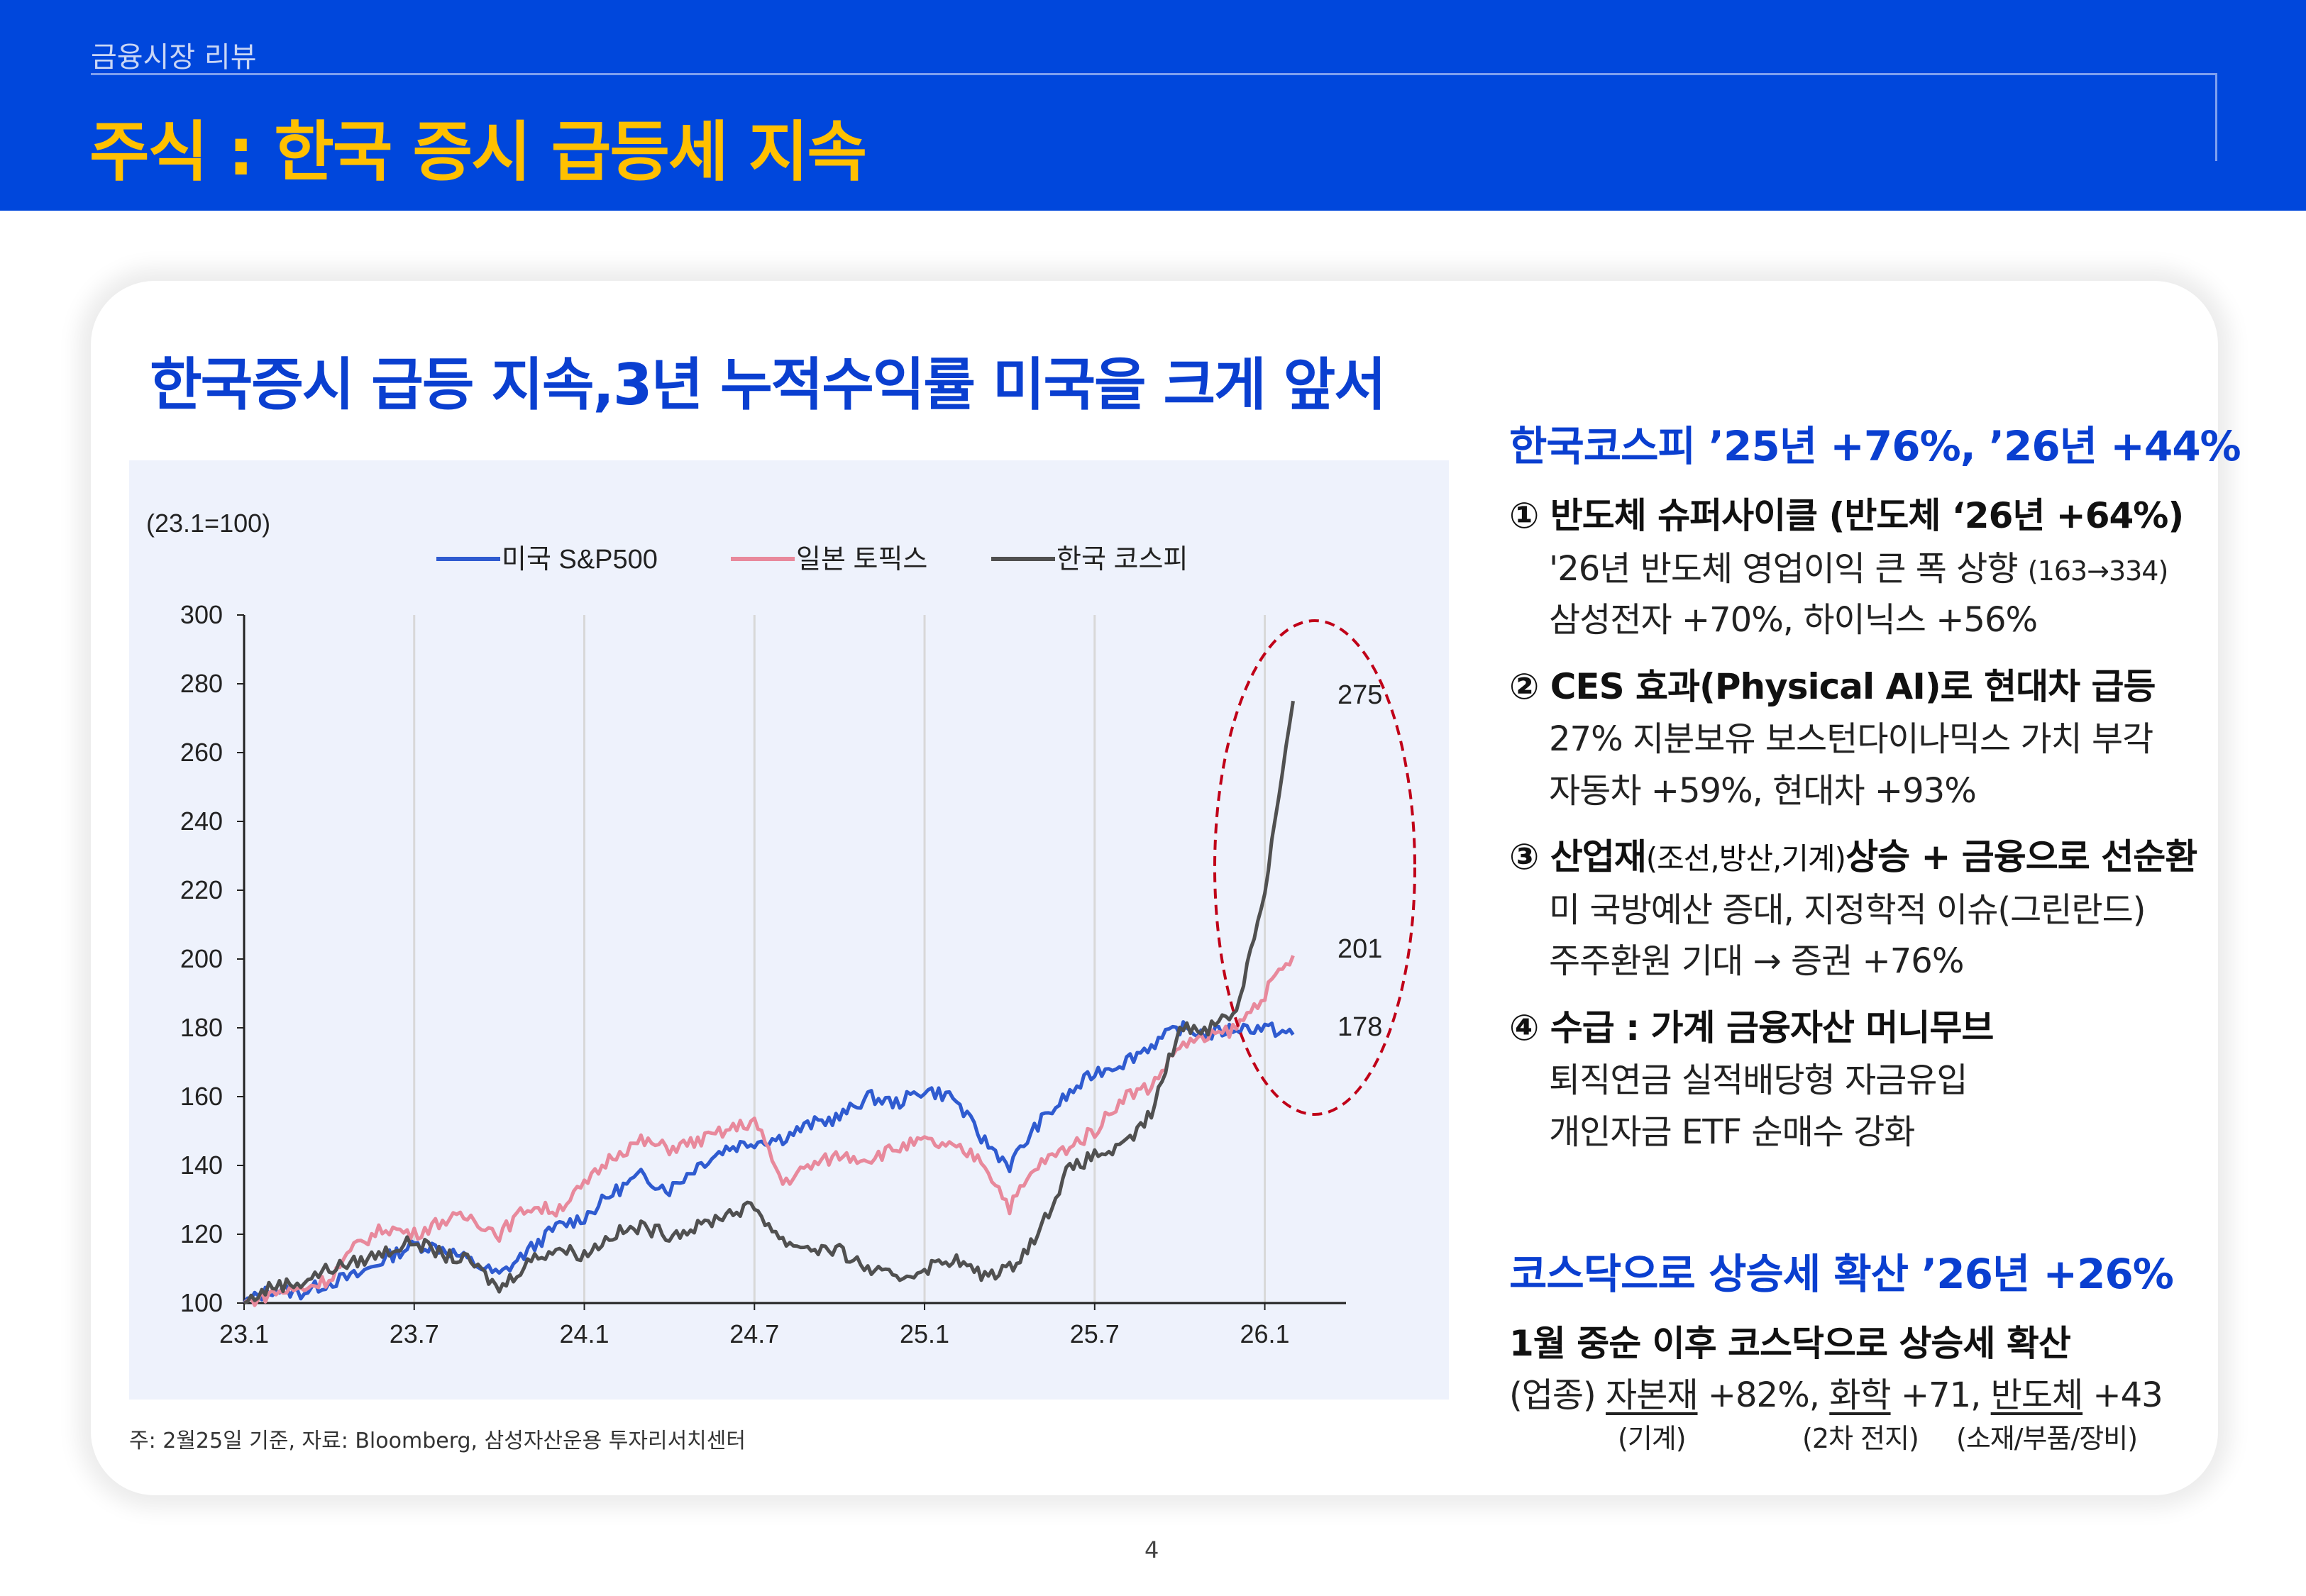 The width and height of the screenshot is (2306, 1596). What do you see at coordinates (1751, 1027) in the screenshot?
I see `item-4-title: ④ 수급 : 가계 금융자산 머니무브` at bounding box center [1751, 1027].